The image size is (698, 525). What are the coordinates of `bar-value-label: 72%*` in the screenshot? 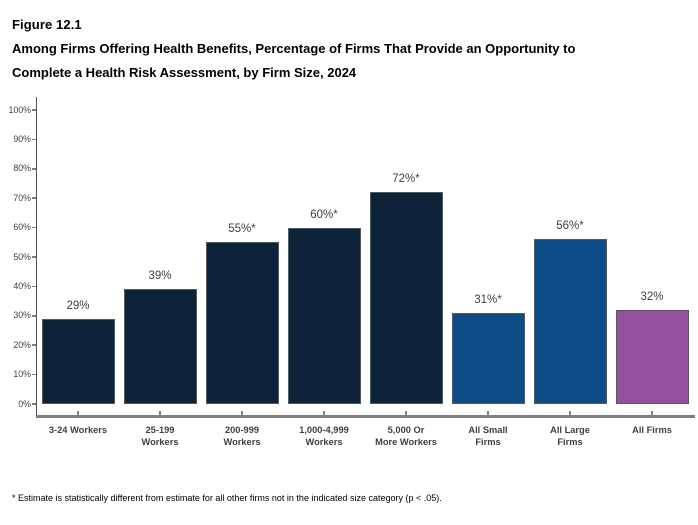 It's located at (406, 179).